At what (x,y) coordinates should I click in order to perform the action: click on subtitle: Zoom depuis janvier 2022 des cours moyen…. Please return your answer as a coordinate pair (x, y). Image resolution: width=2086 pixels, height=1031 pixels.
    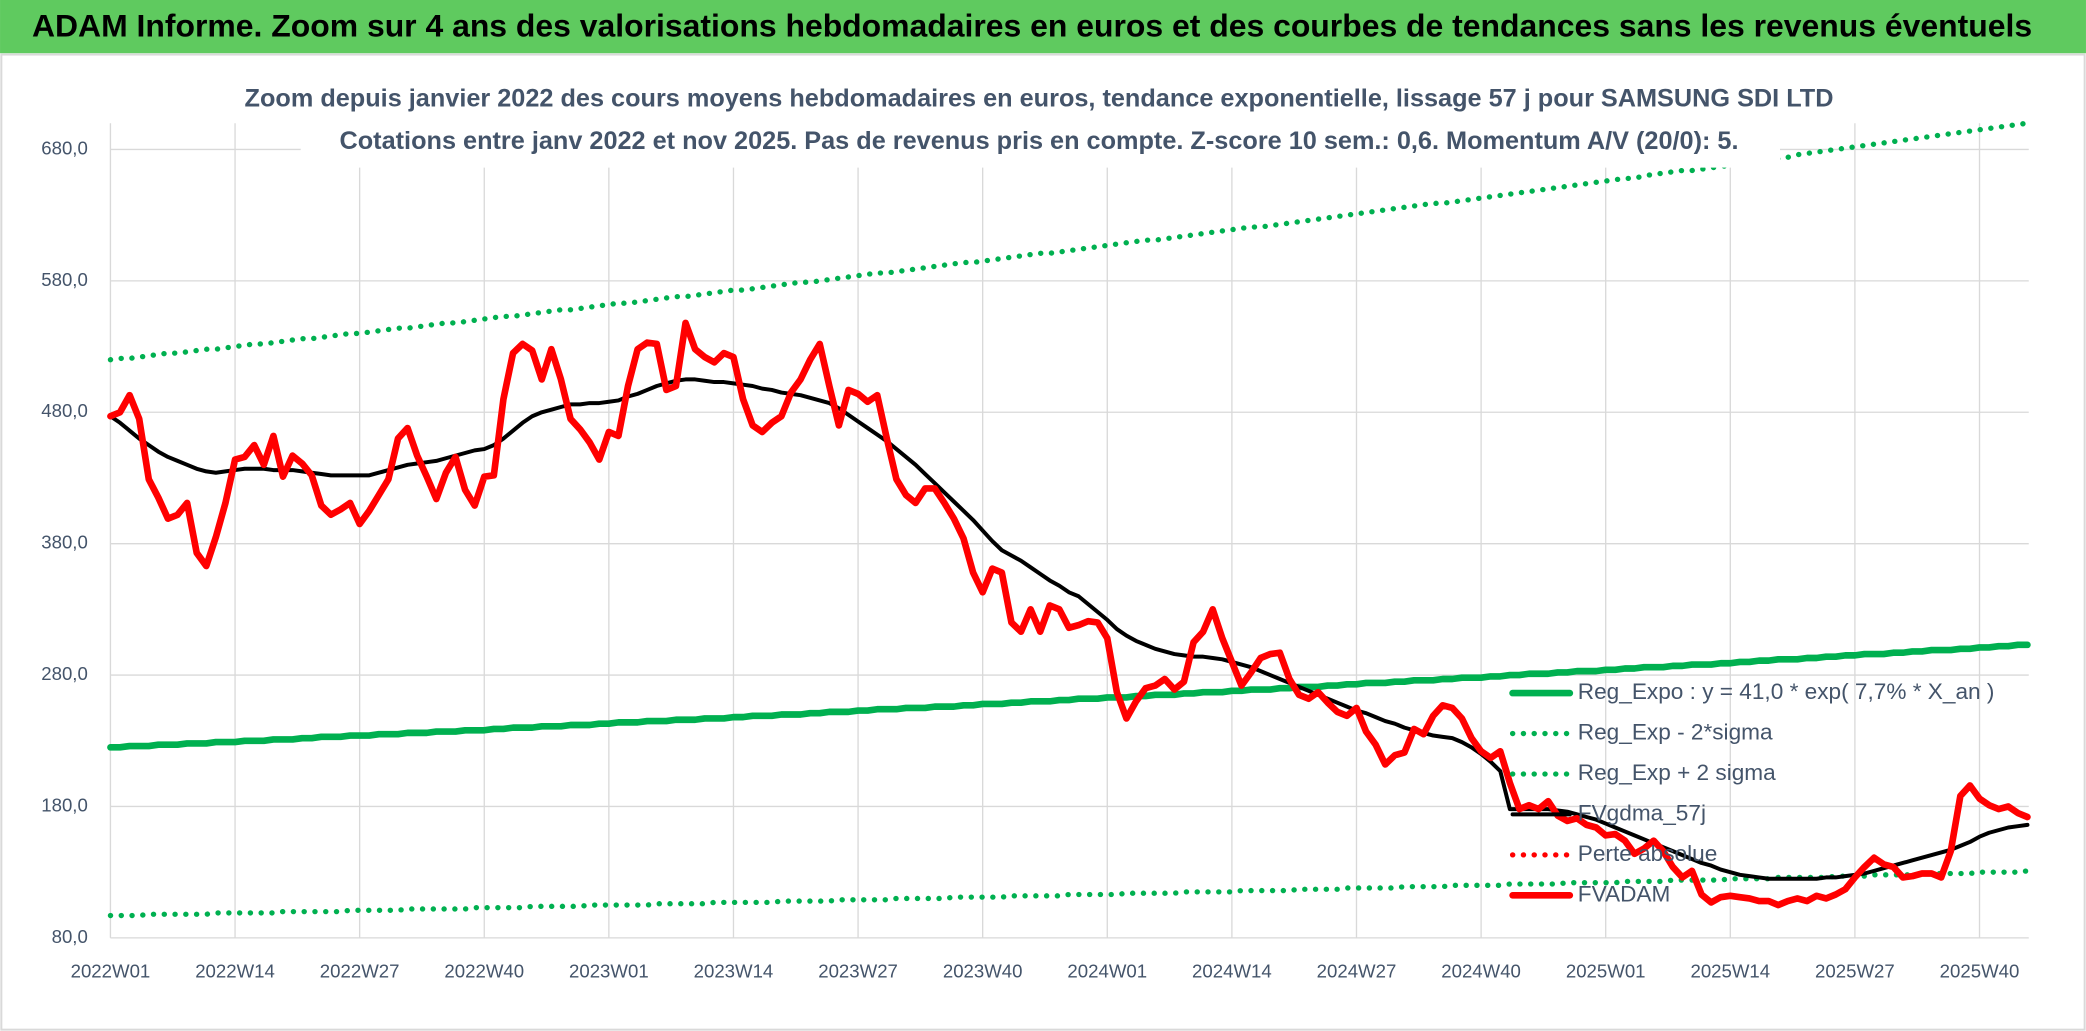
    Looking at the image, I should click on (1039, 98).